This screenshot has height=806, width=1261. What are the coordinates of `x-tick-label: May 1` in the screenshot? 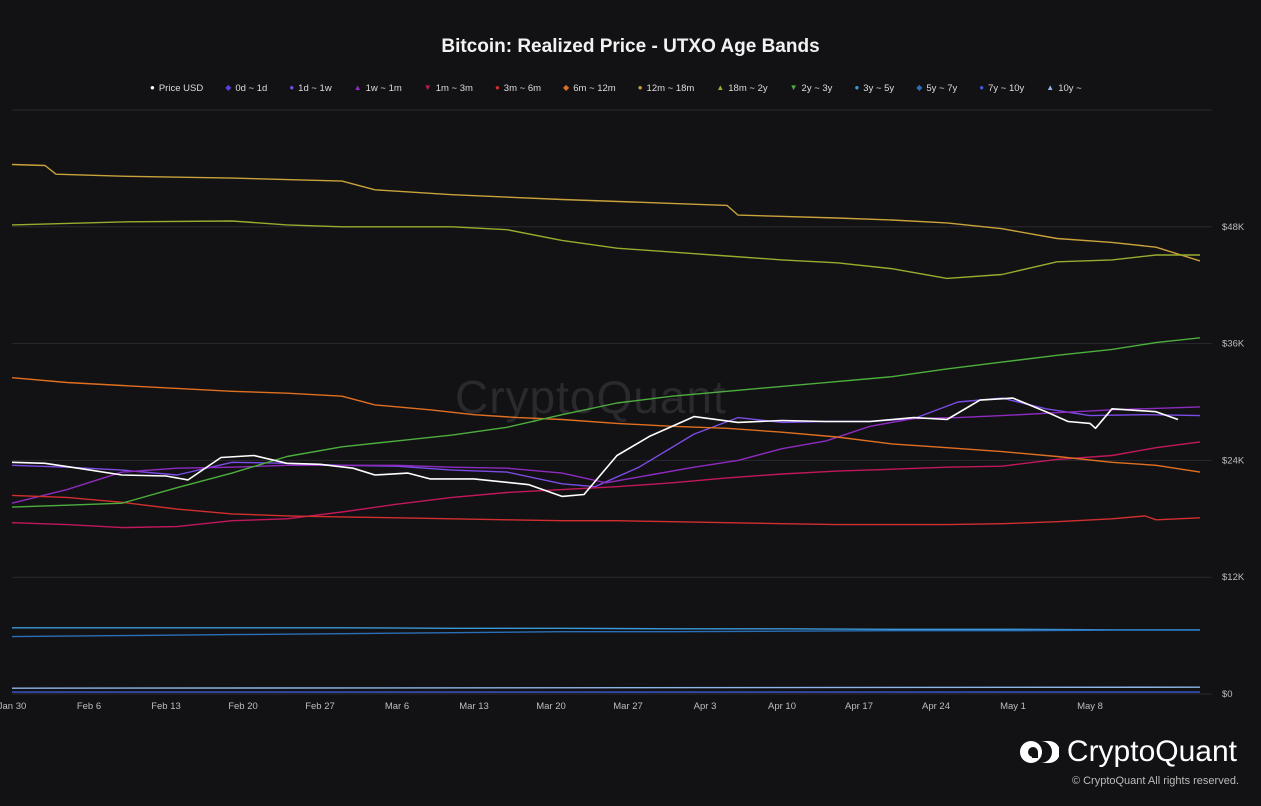 It's located at (1013, 706).